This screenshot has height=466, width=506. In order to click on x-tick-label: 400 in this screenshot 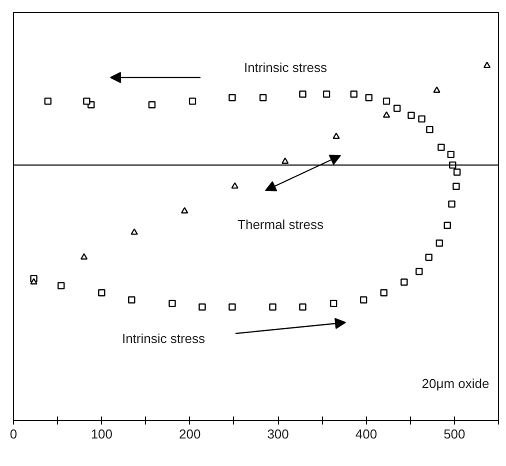, I will do `click(366, 434)`.